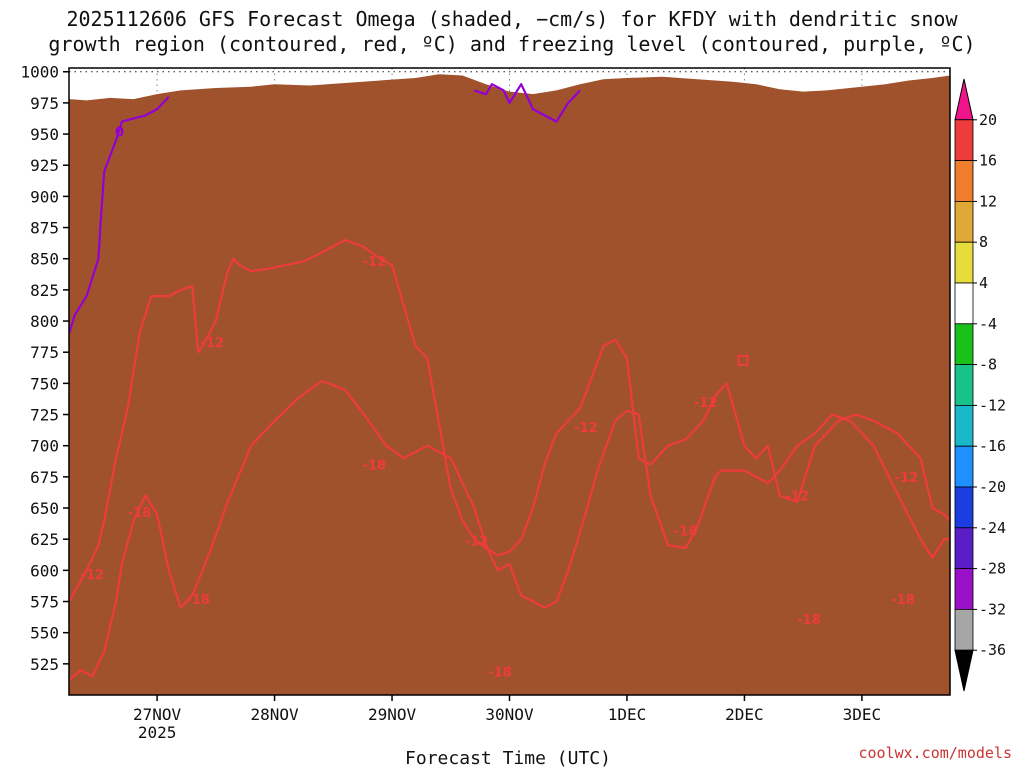 The width and height of the screenshot is (1024, 768). I want to click on contour-closed-box, so click(743, 360).